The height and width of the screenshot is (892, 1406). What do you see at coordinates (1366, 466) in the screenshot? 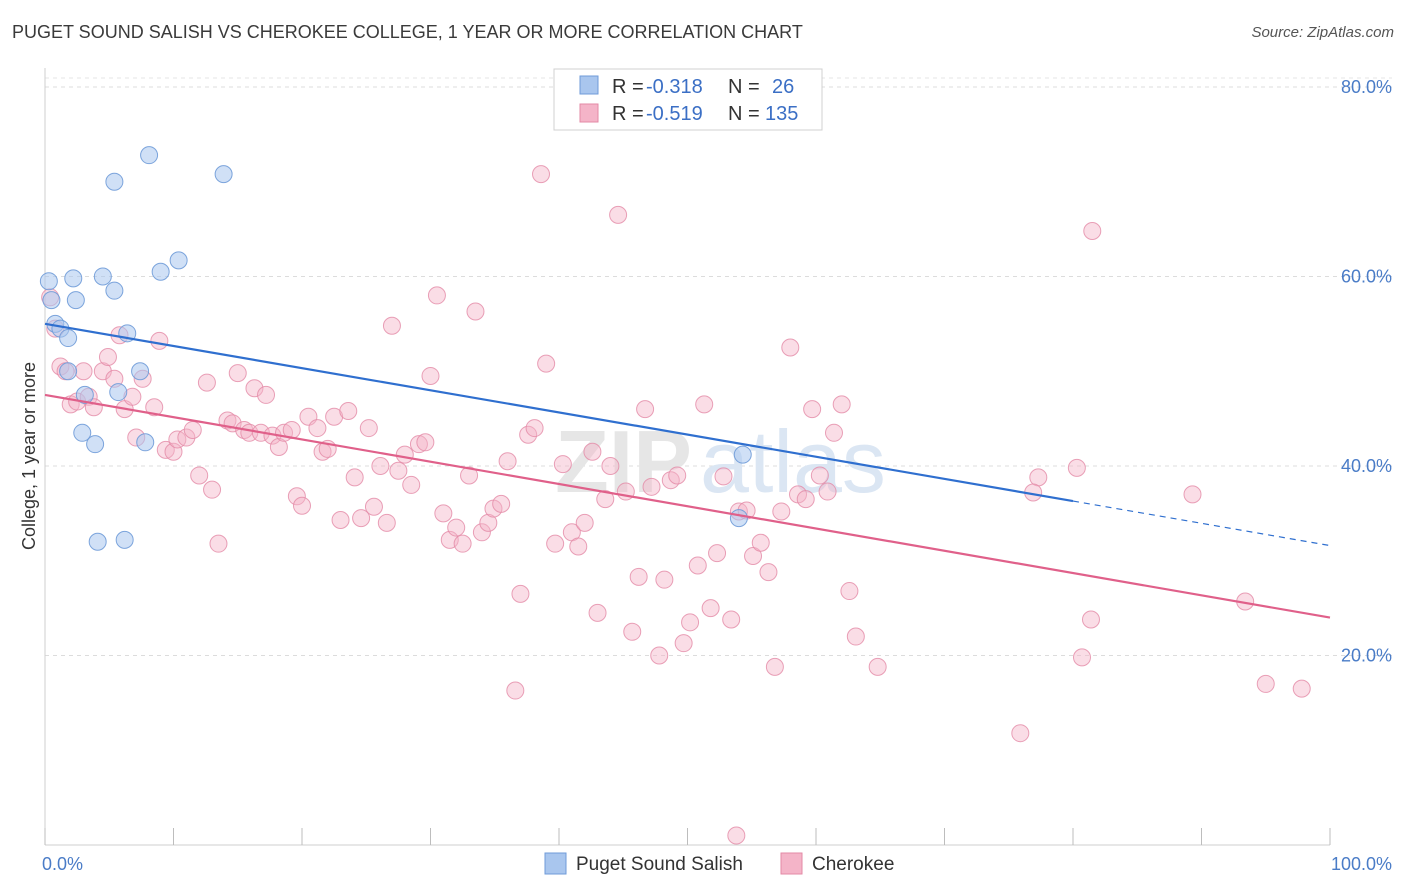
I see `y-tick-label: 40.0%` at bounding box center [1366, 466].